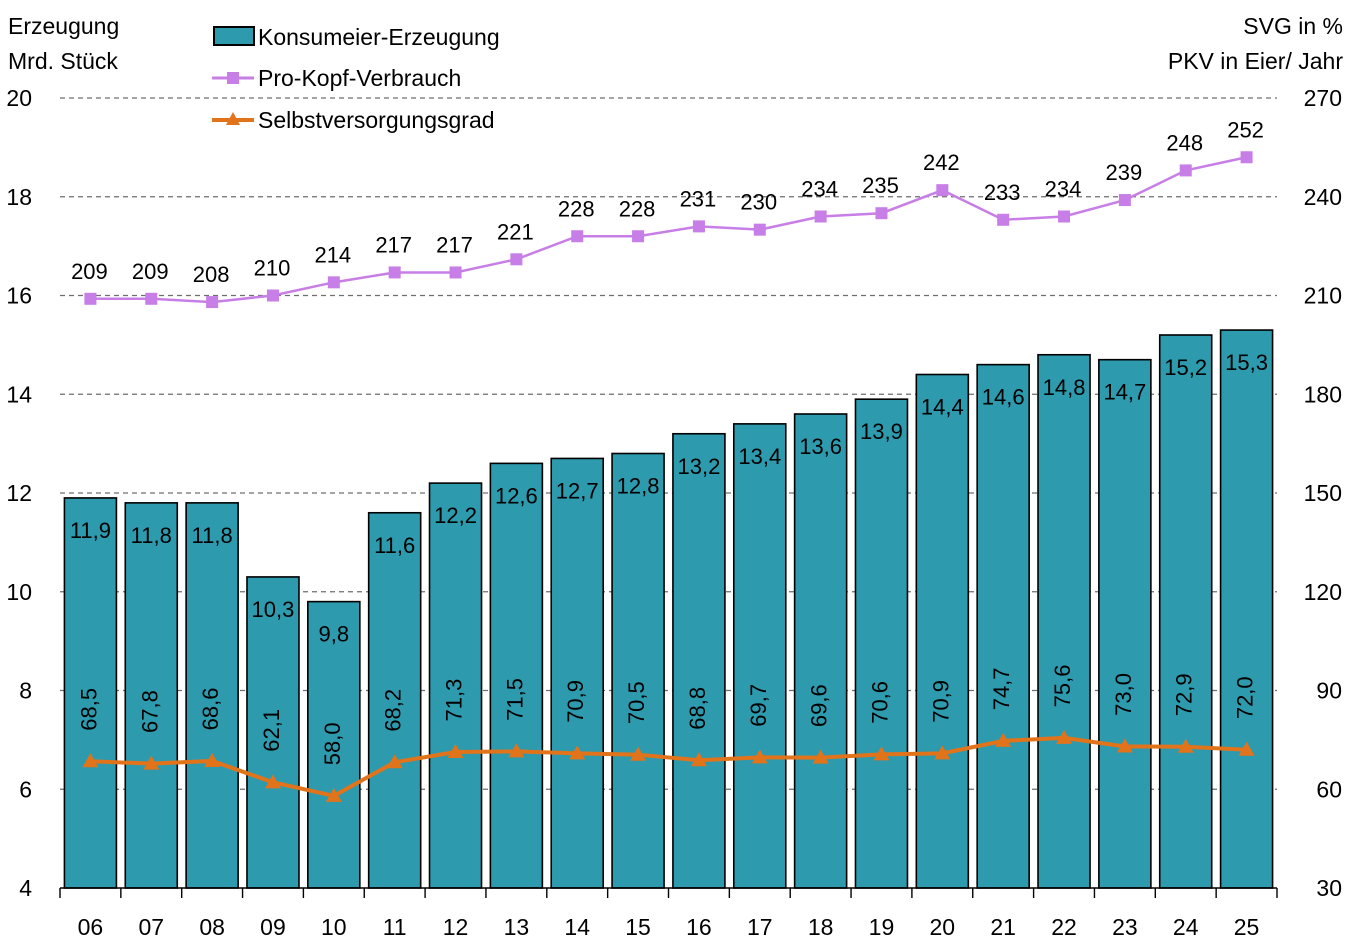  I want to click on bar-value-label: 14,6, so click(1003, 397).